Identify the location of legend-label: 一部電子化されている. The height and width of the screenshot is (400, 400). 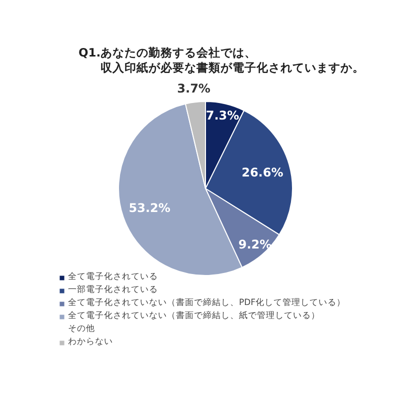
(113, 290).